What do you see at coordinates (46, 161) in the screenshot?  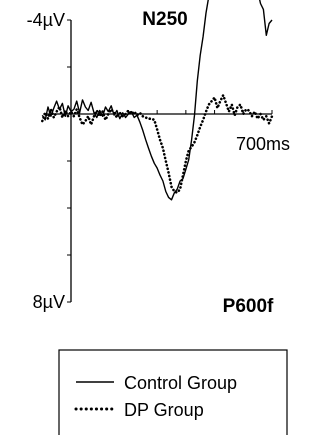 I see `y-tick-labels: -4µV 8µV` at bounding box center [46, 161].